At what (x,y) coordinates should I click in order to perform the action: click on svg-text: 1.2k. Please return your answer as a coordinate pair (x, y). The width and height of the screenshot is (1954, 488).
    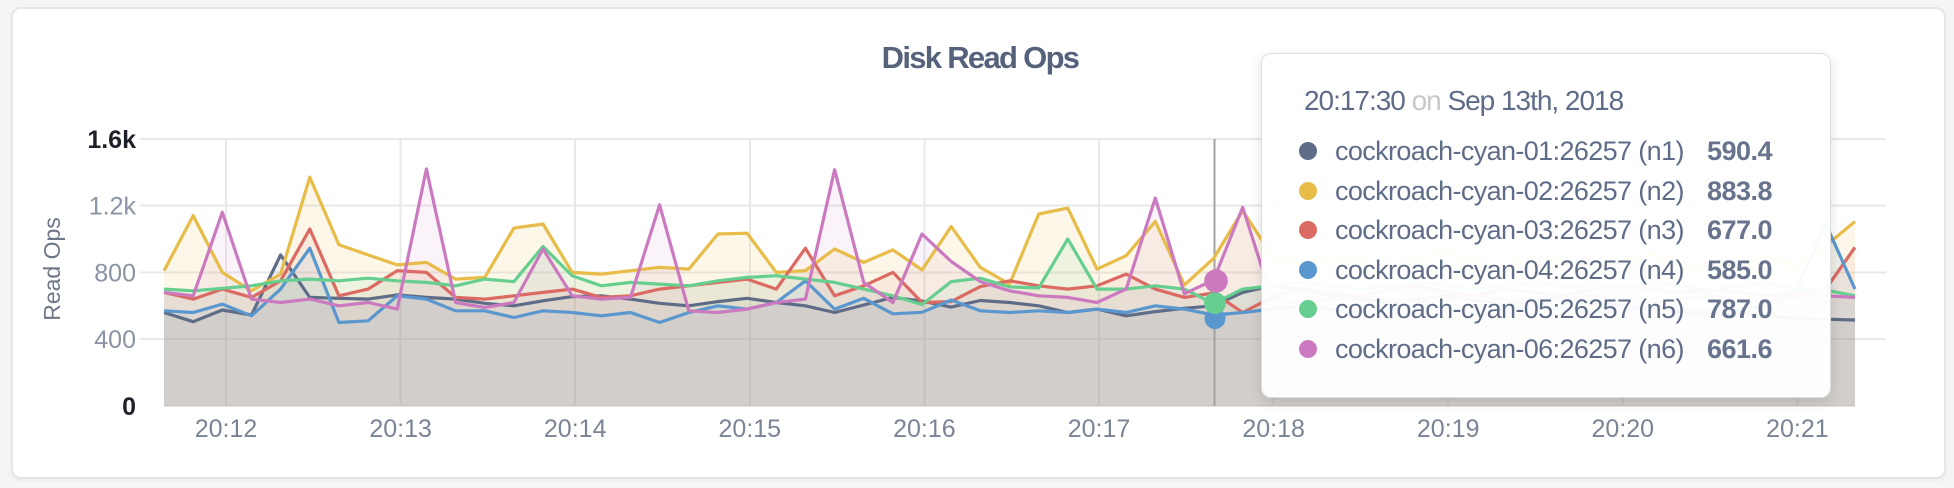
    Looking at the image, I should click on (113, 207).